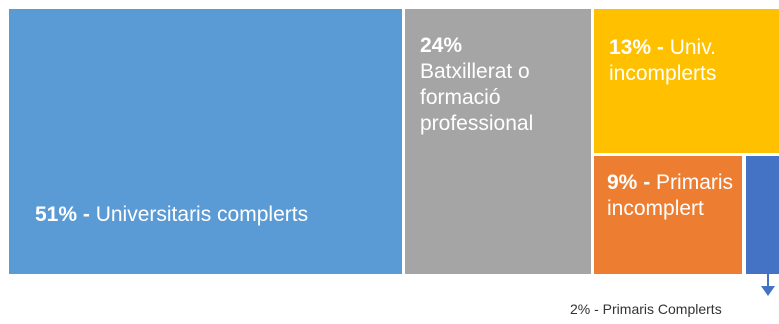 The height and width of the screenshot is (324, 779). I want to click on tile-label: 51% - Universitaris complerts, so click(200, 215).